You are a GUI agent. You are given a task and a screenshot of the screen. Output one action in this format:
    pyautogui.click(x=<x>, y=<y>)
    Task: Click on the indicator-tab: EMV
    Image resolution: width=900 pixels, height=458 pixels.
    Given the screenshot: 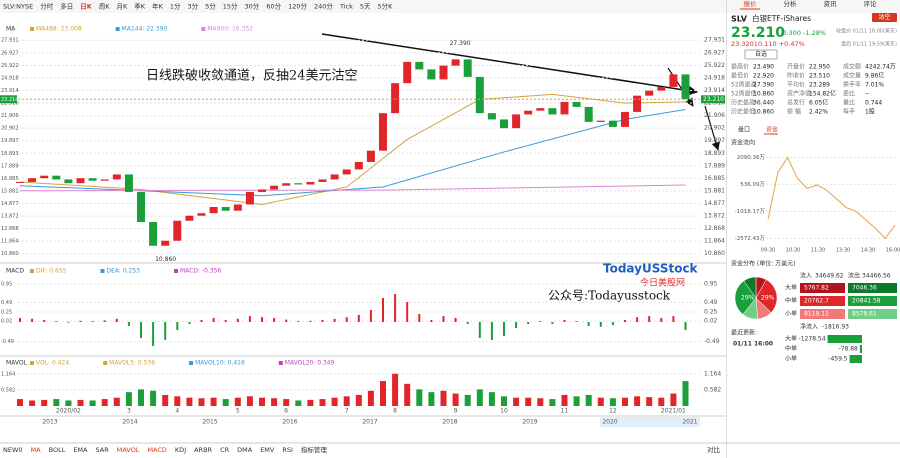 What is the action you would take?
    pyautogui.click(x=267, y=450)
    